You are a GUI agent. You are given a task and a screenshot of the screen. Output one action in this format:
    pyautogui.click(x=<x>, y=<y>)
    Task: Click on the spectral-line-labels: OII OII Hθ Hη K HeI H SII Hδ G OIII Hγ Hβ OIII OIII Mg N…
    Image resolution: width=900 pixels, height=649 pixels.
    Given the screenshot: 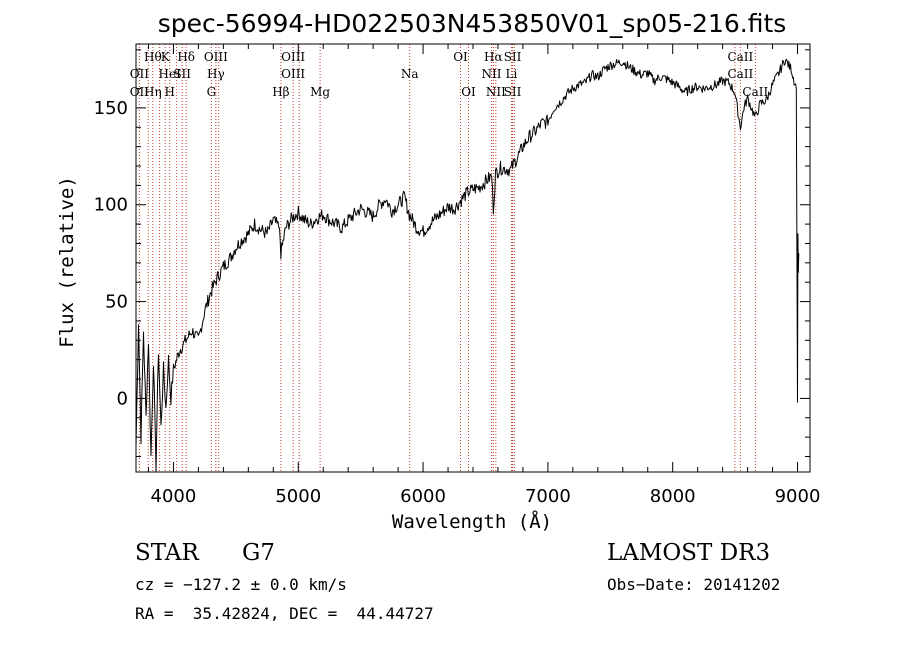 What is the action you would take?
    pyautogui.click(x=449, y=74)
    